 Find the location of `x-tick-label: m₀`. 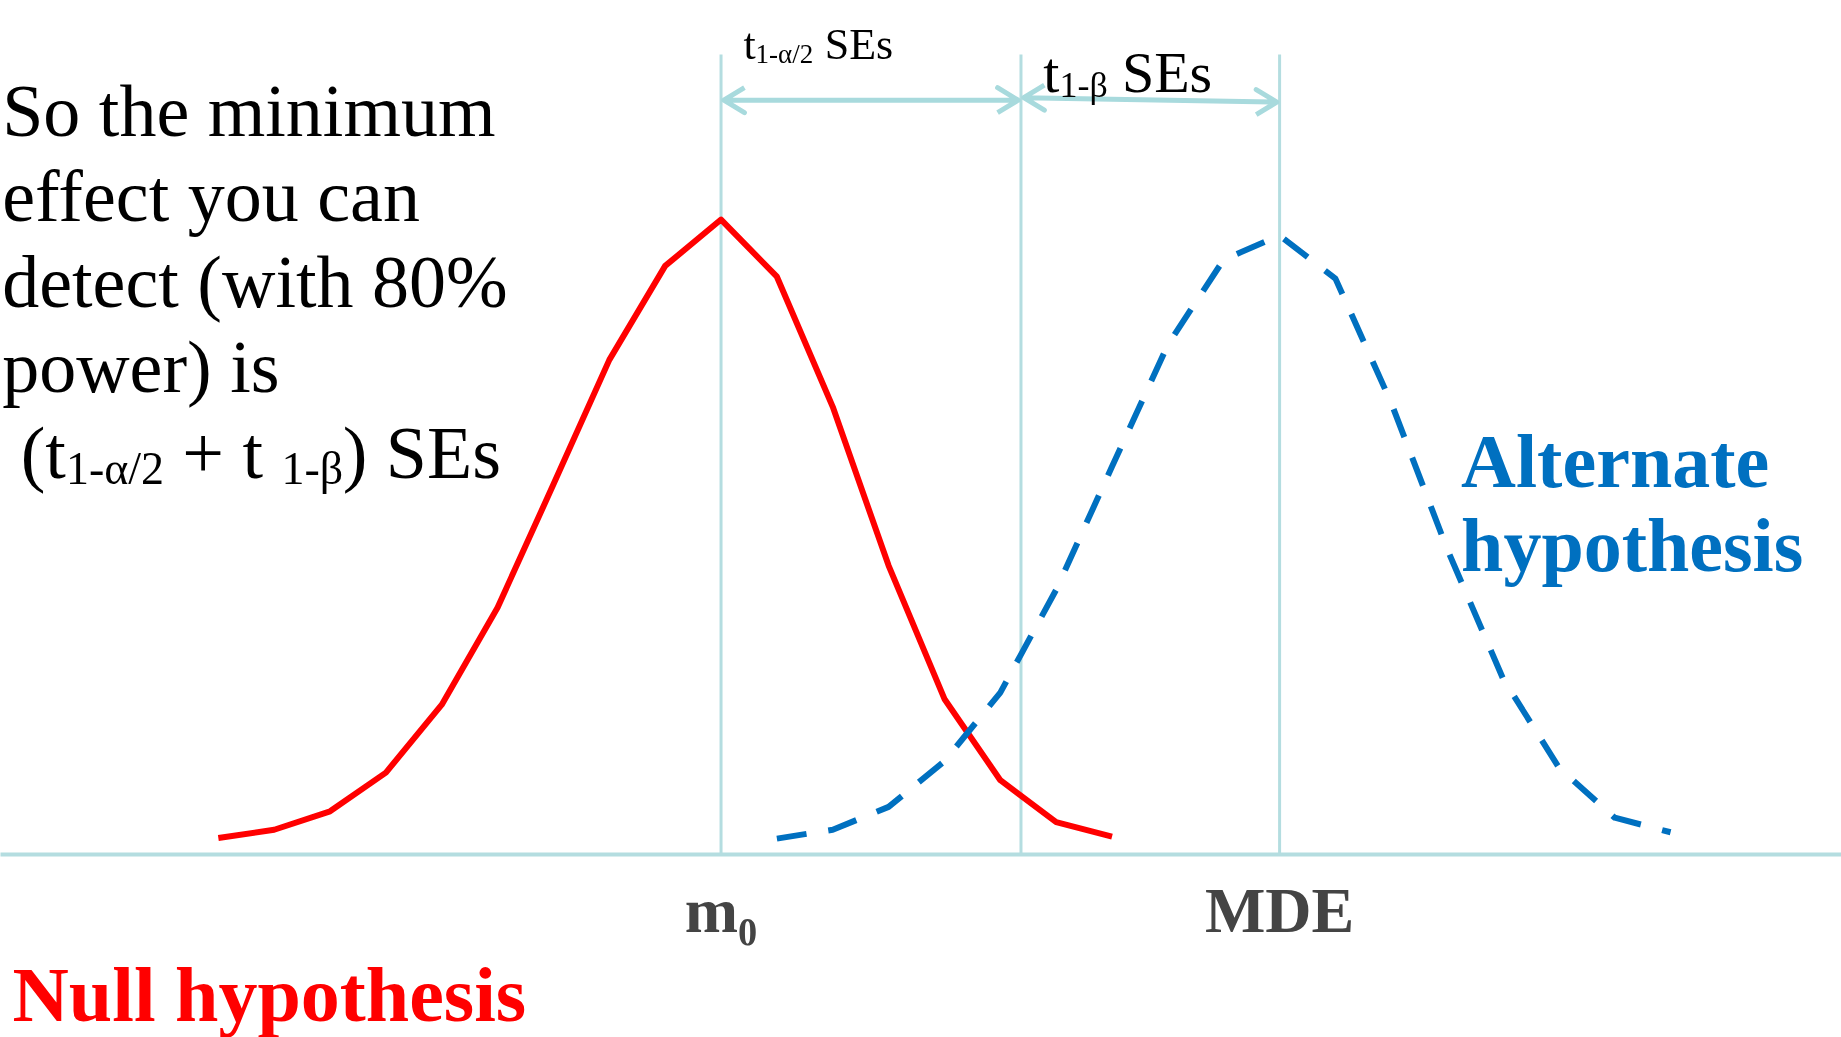

x-tick-label: m₀ is located at coordinates (721, 910).